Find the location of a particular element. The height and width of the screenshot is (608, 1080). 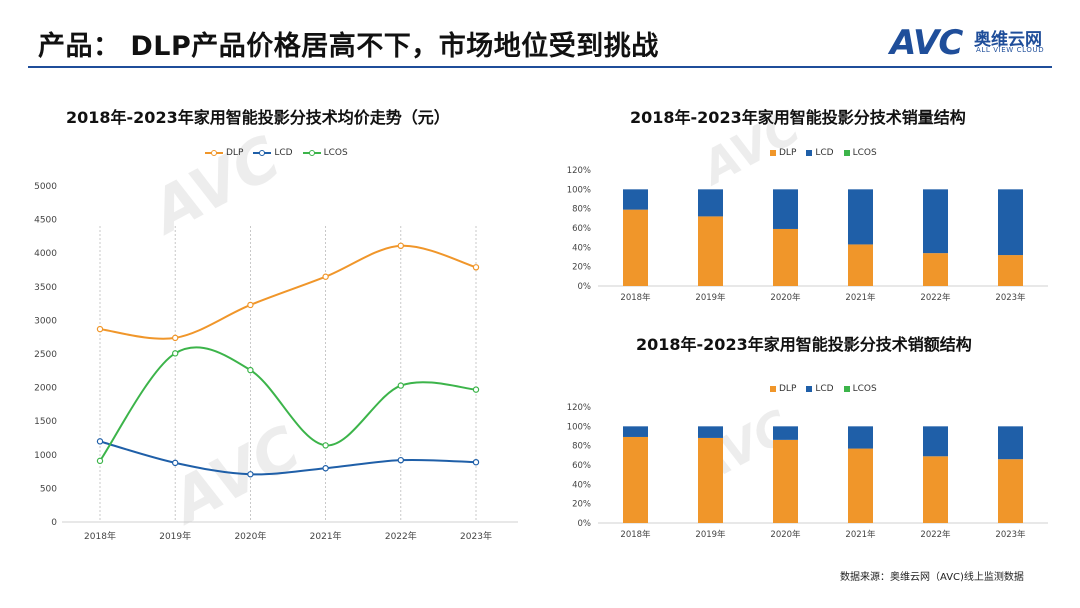

value-chart-title: 2018年-2023年家用智能投影分技术销额结构 is located at coordinates (804, 344).